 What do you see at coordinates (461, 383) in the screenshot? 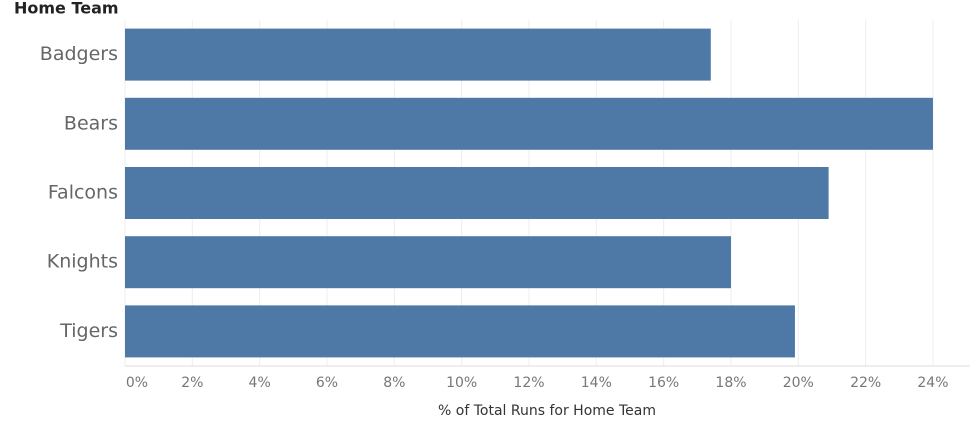
I see `x-tick-label: 10%` at bounding box center [461, 383].